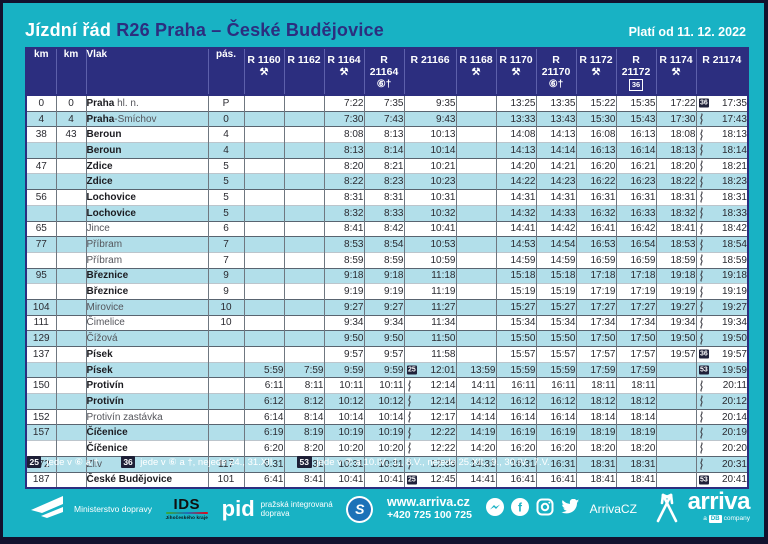 The image size is (768, 544). I want to click on note-53-badge: 53, so click(704, 370).